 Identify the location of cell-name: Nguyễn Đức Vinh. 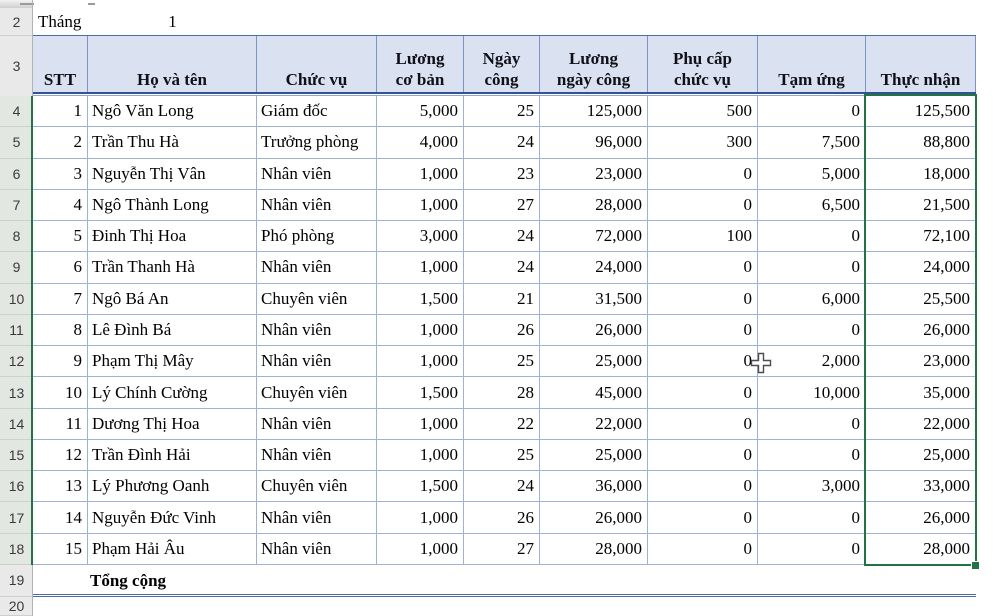
(172, 518).